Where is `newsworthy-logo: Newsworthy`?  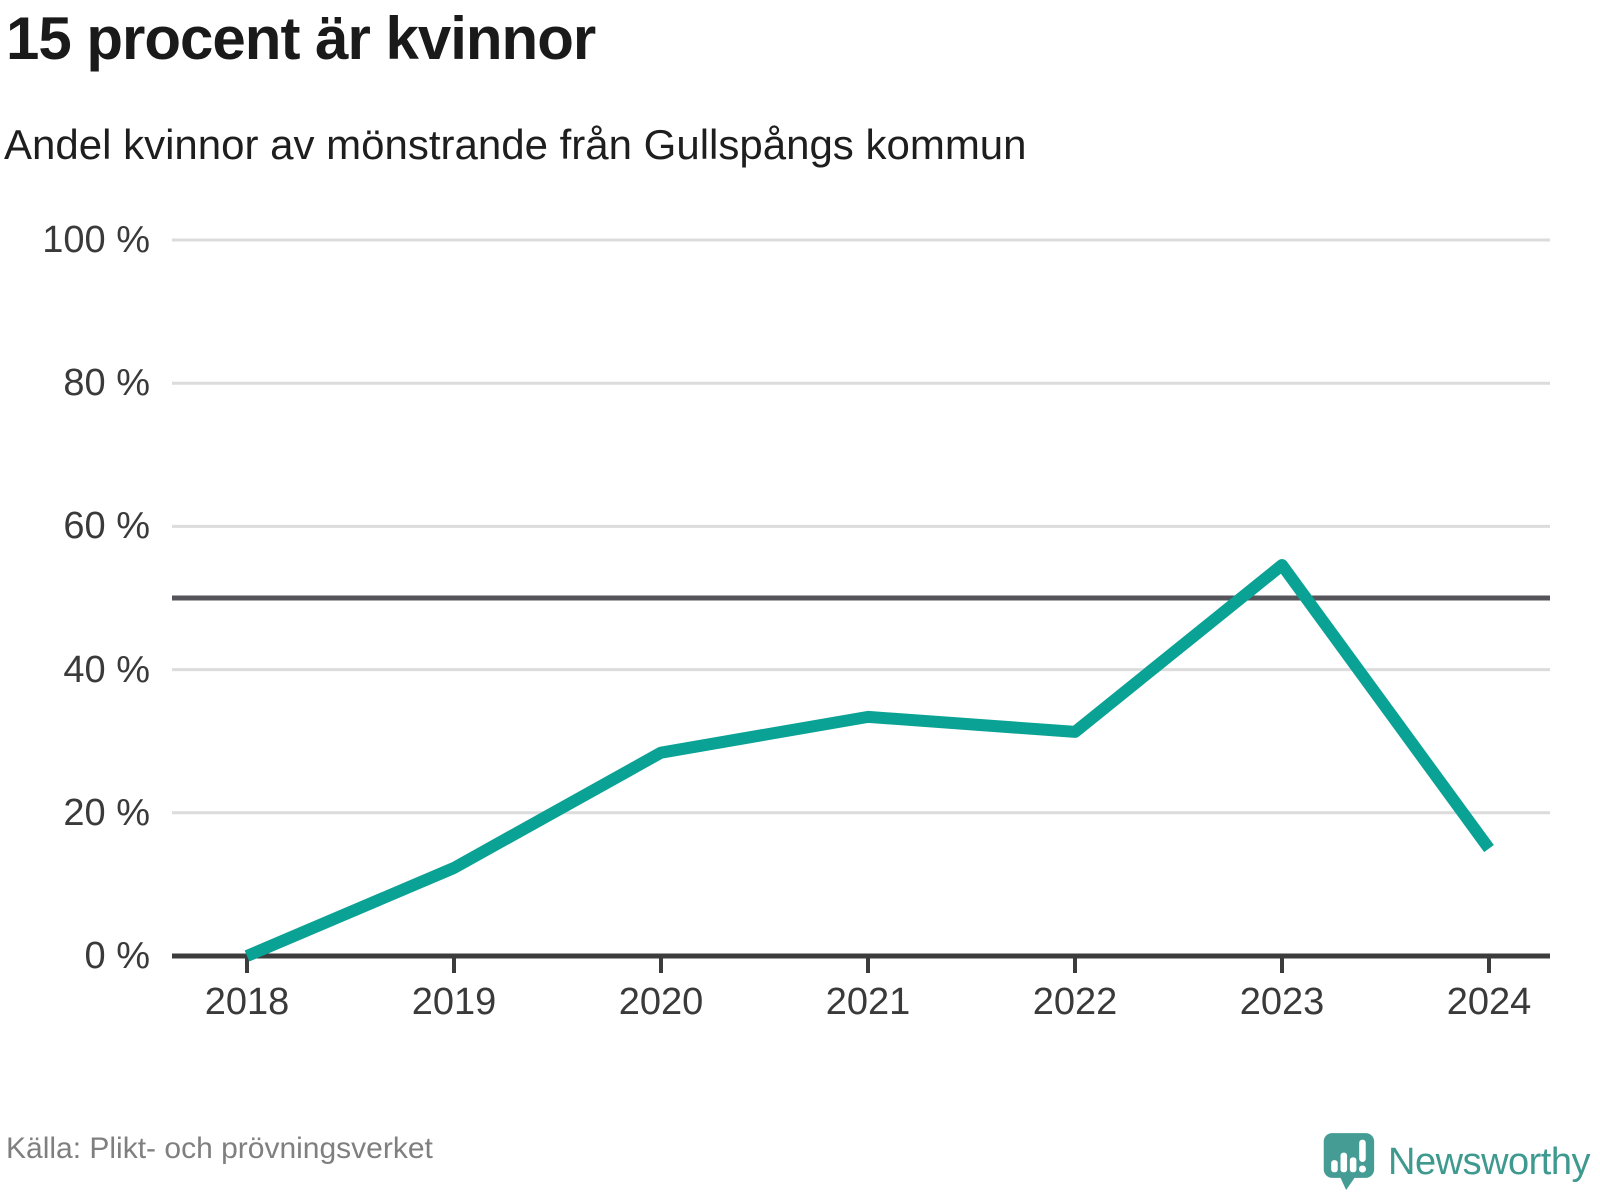 newsworthy-logo: Newsworthy is located at coordinates (1455, 1162).